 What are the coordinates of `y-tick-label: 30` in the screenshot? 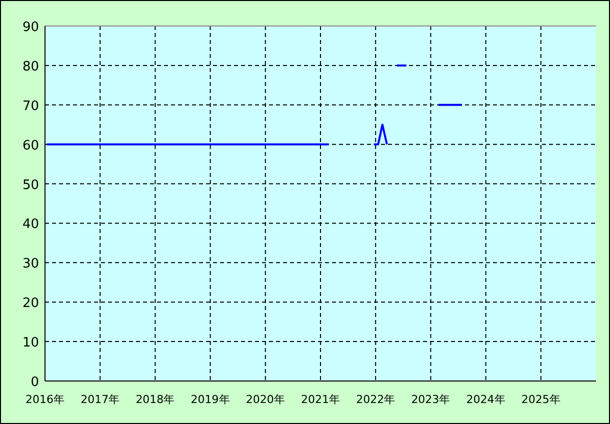 It's located at (30, 264).